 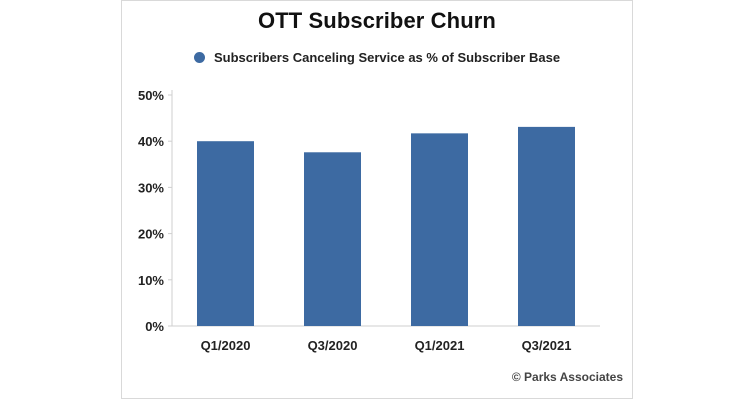 I want to click on y-tick-label: 30%, so click(x=151, y=187).